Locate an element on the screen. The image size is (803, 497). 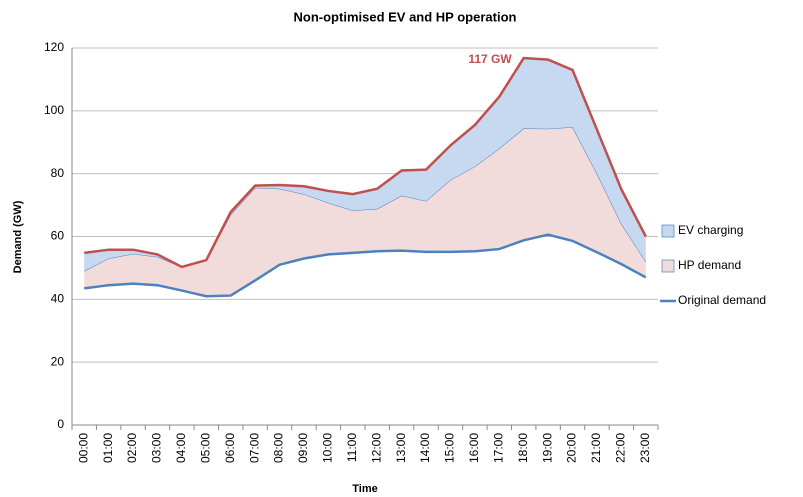
x-tick-label: 00:00 is located at coordinates (83, 448).